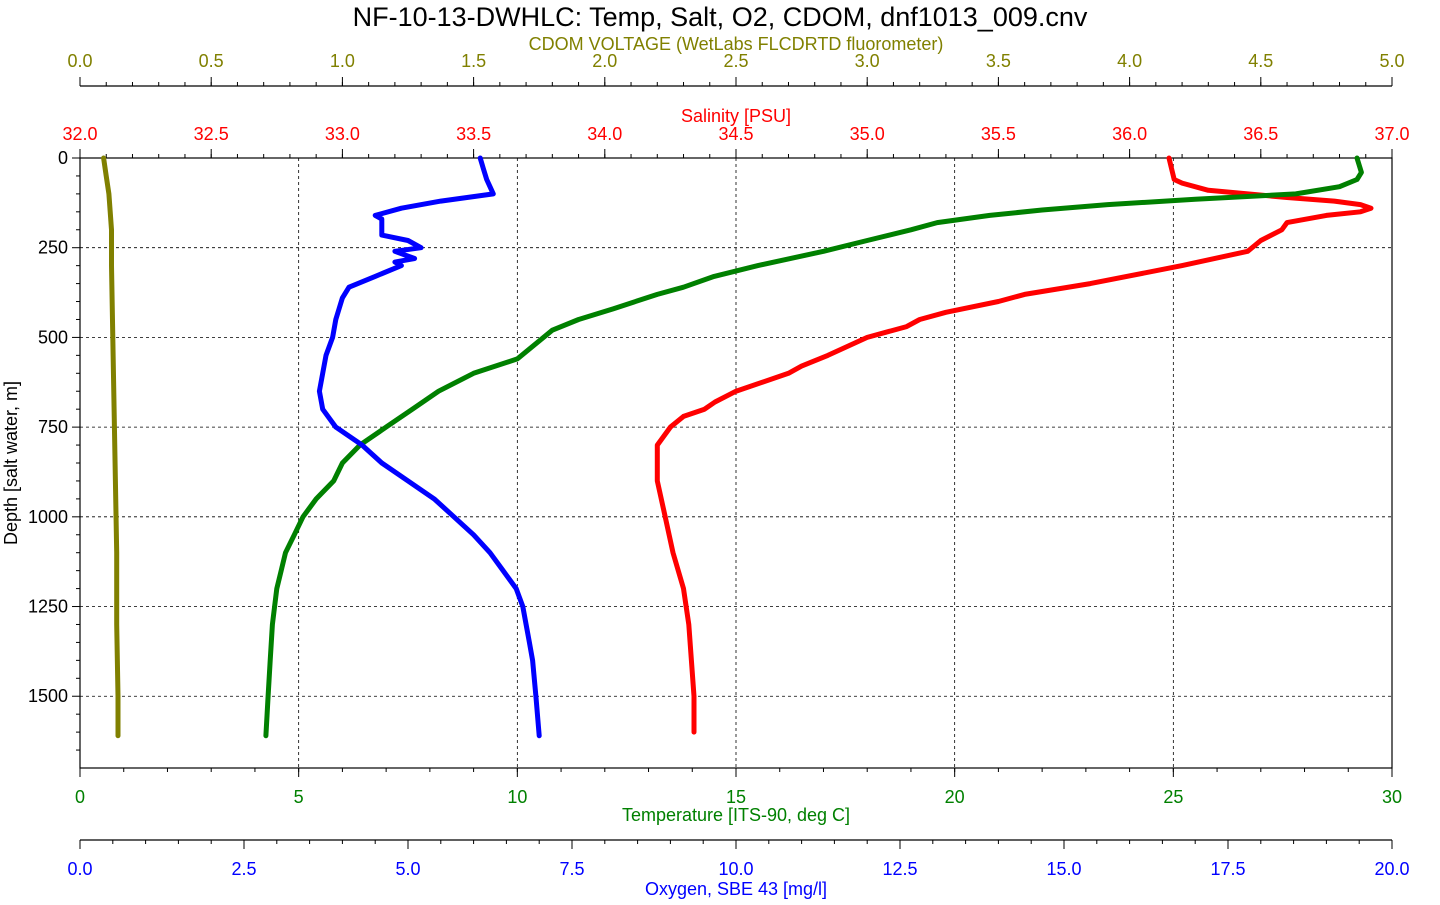 This screenshot has height=905, width=1440. Describe the element at coordinates (342, 134) in the screenshot. I see `salinity-tick-label: 33.0` at that location.